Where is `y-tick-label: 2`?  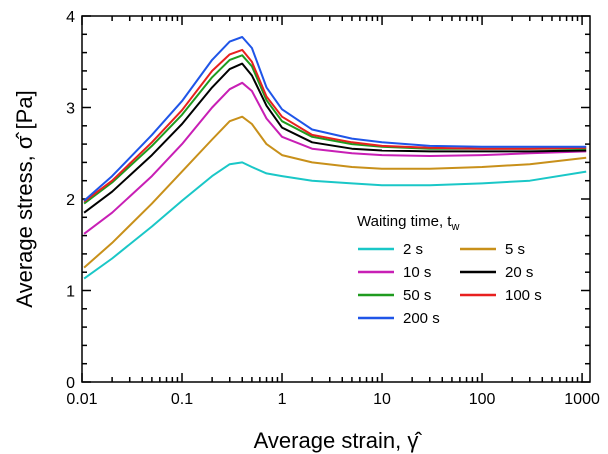 y-tick-label: 2 is located at coordinates (70, 200).